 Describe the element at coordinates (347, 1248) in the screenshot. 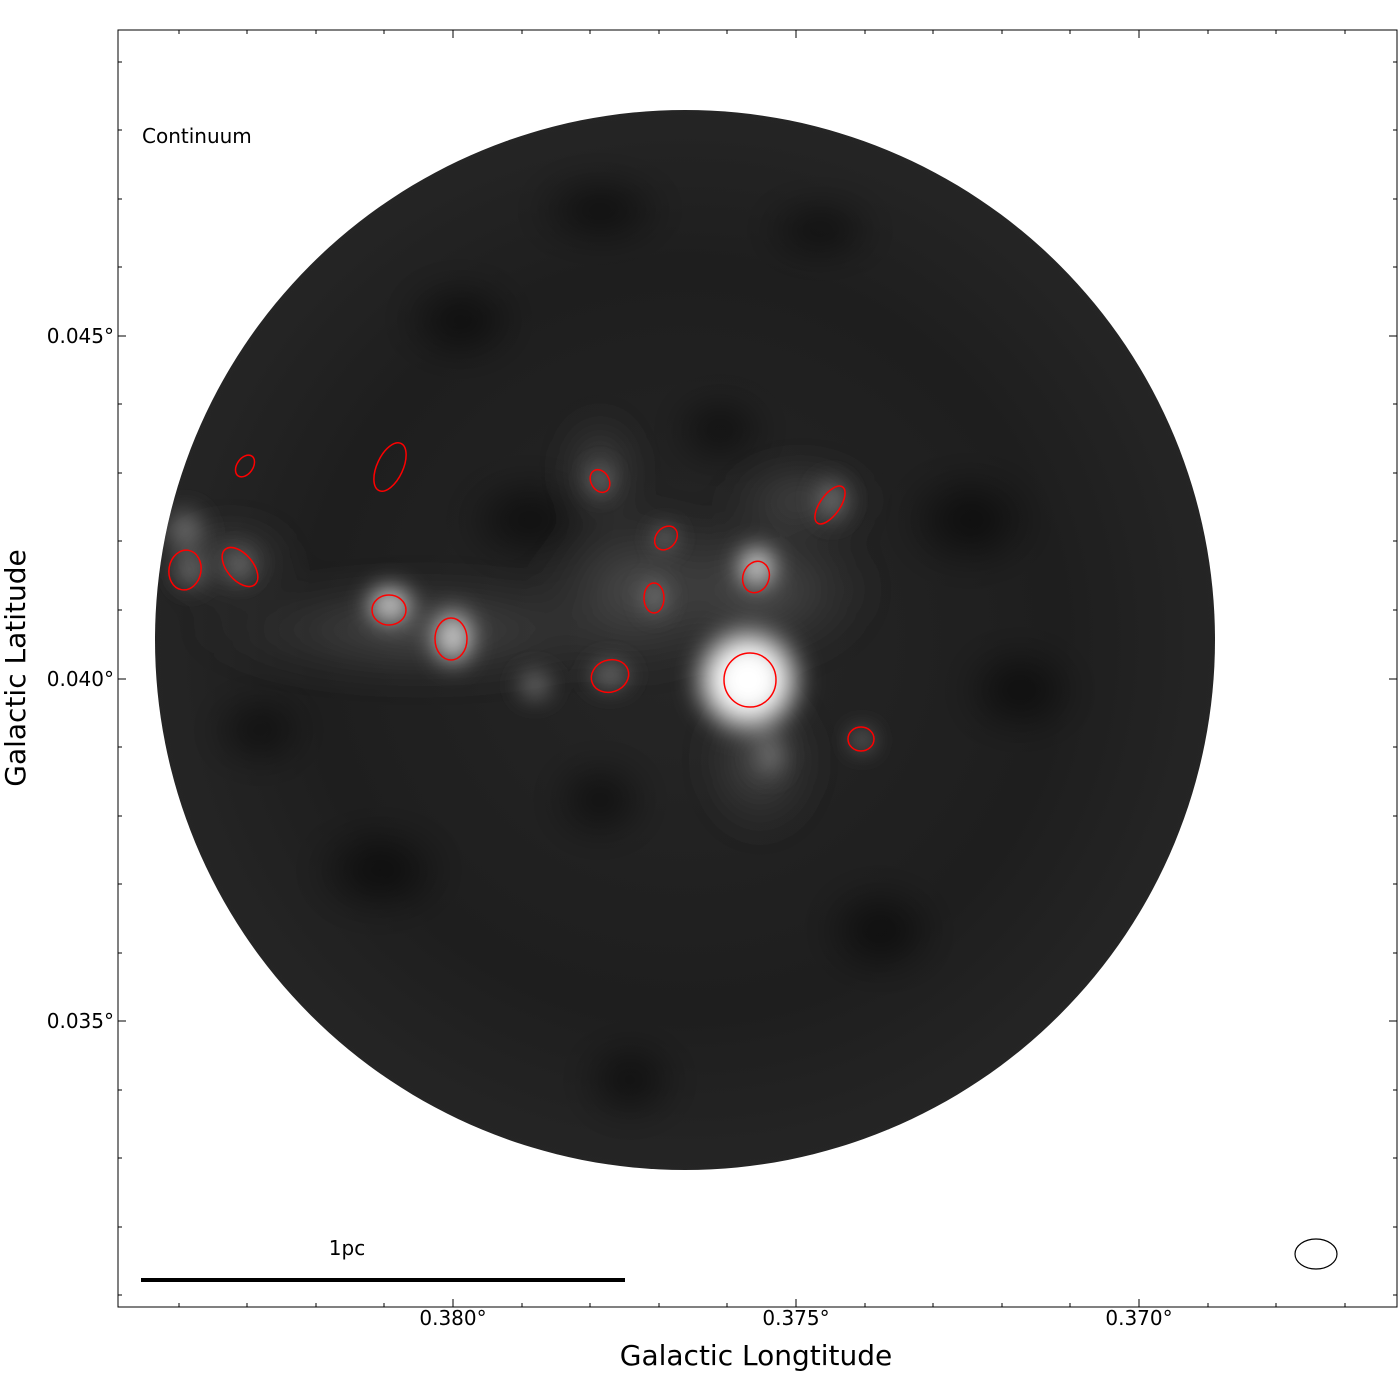

I see `scalebar-label: 1pc` at that location.